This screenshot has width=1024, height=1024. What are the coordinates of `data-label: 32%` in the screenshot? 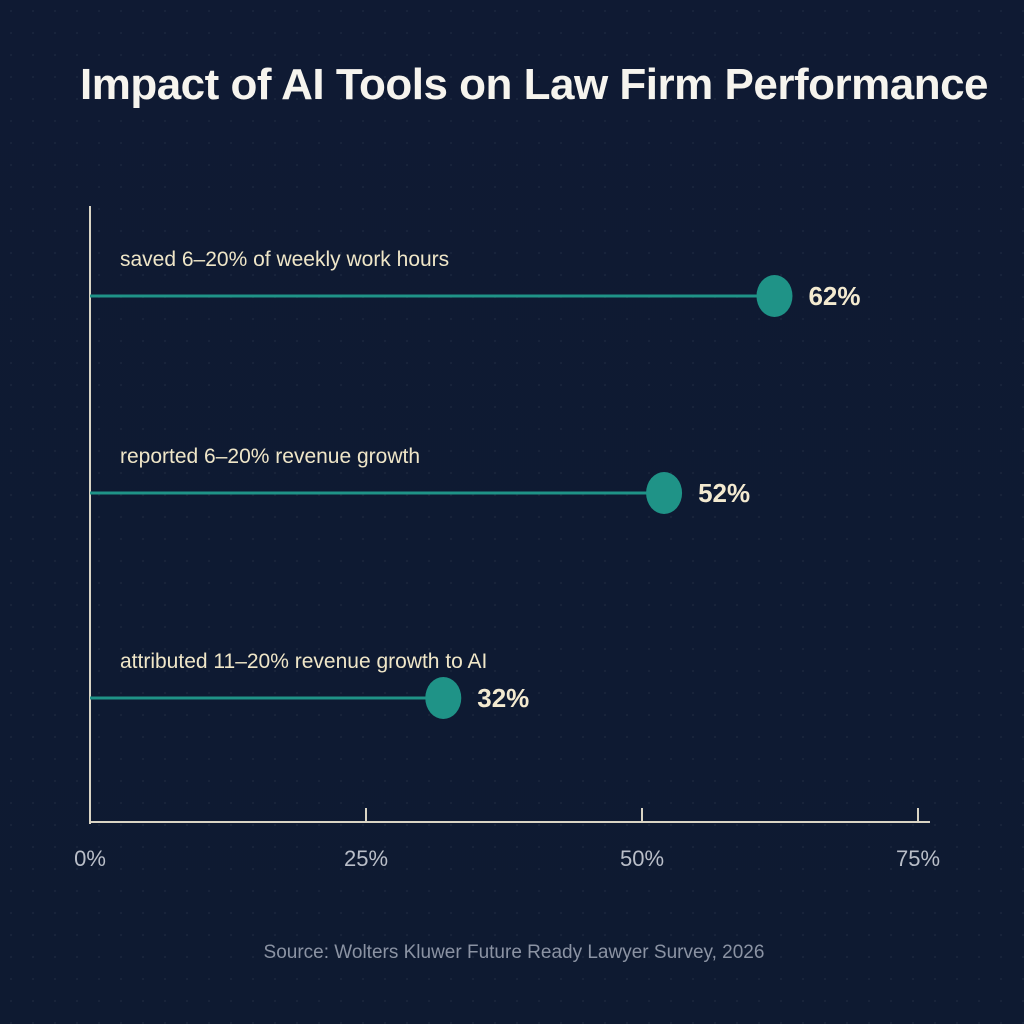 It's located at (503, 698).